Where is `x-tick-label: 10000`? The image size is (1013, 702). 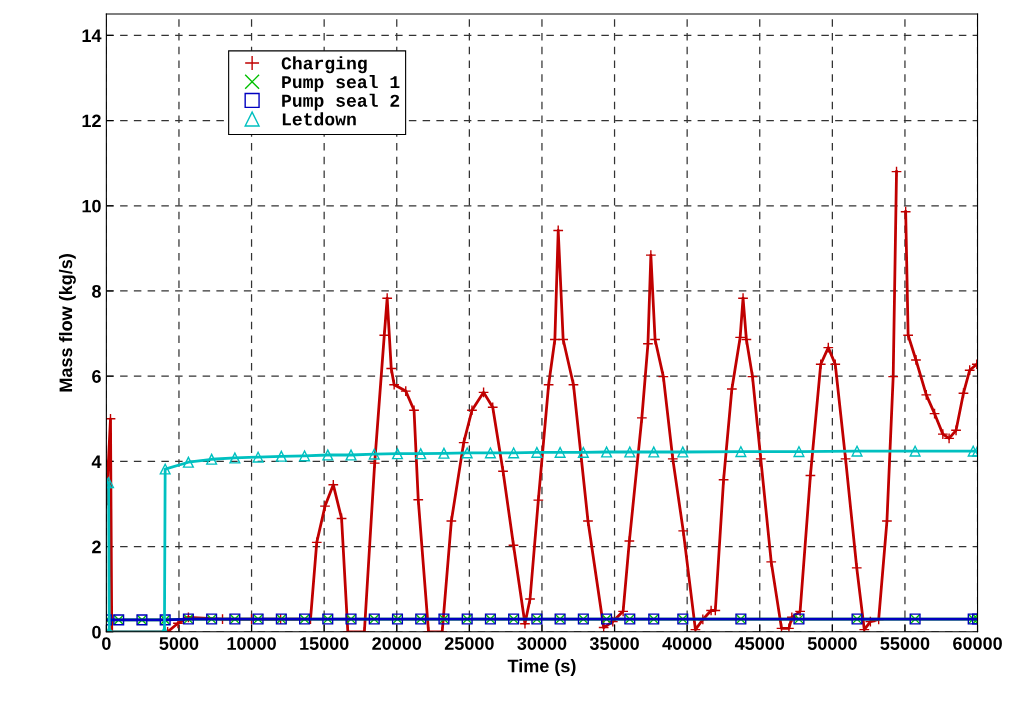 x-tick-label: 10000 is located at coordinates (251, 643).